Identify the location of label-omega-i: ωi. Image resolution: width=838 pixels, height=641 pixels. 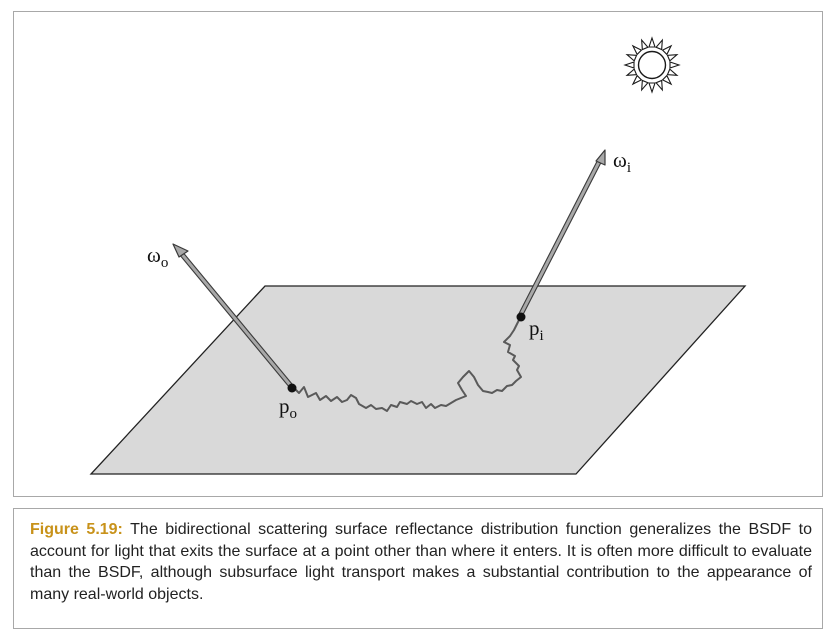
(622, 162).